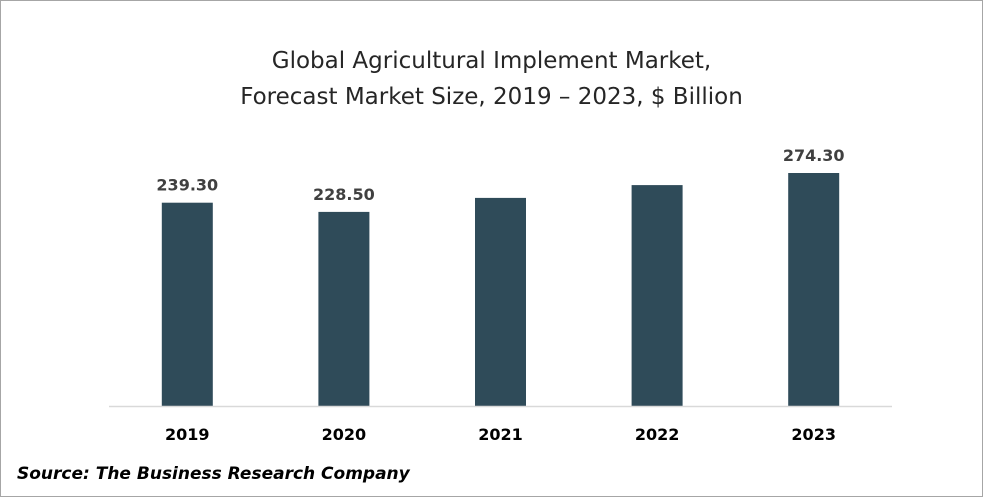 This screenshot has height=497, width=983. Describe the element at coordinates (213, 474) in the screenshot. I see `source-note: Source: The Business Research Company` at that location.